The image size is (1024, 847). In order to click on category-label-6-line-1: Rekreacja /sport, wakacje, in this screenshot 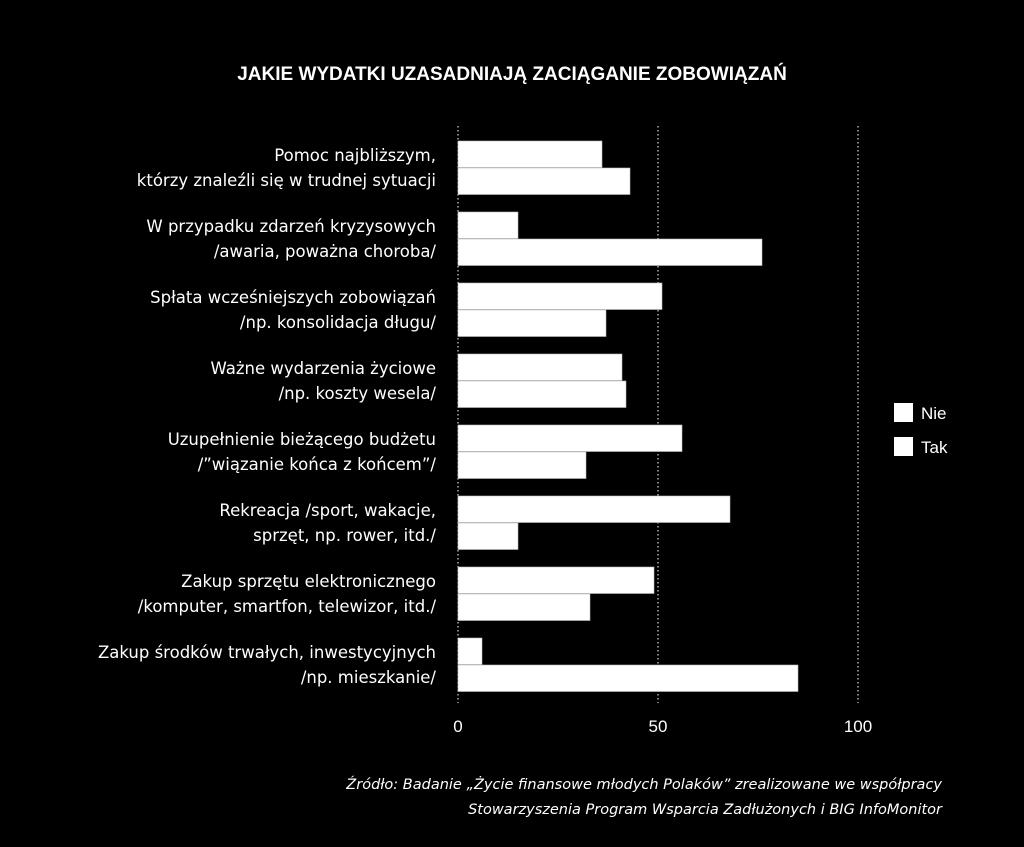, I will do `click(327, 510)`.